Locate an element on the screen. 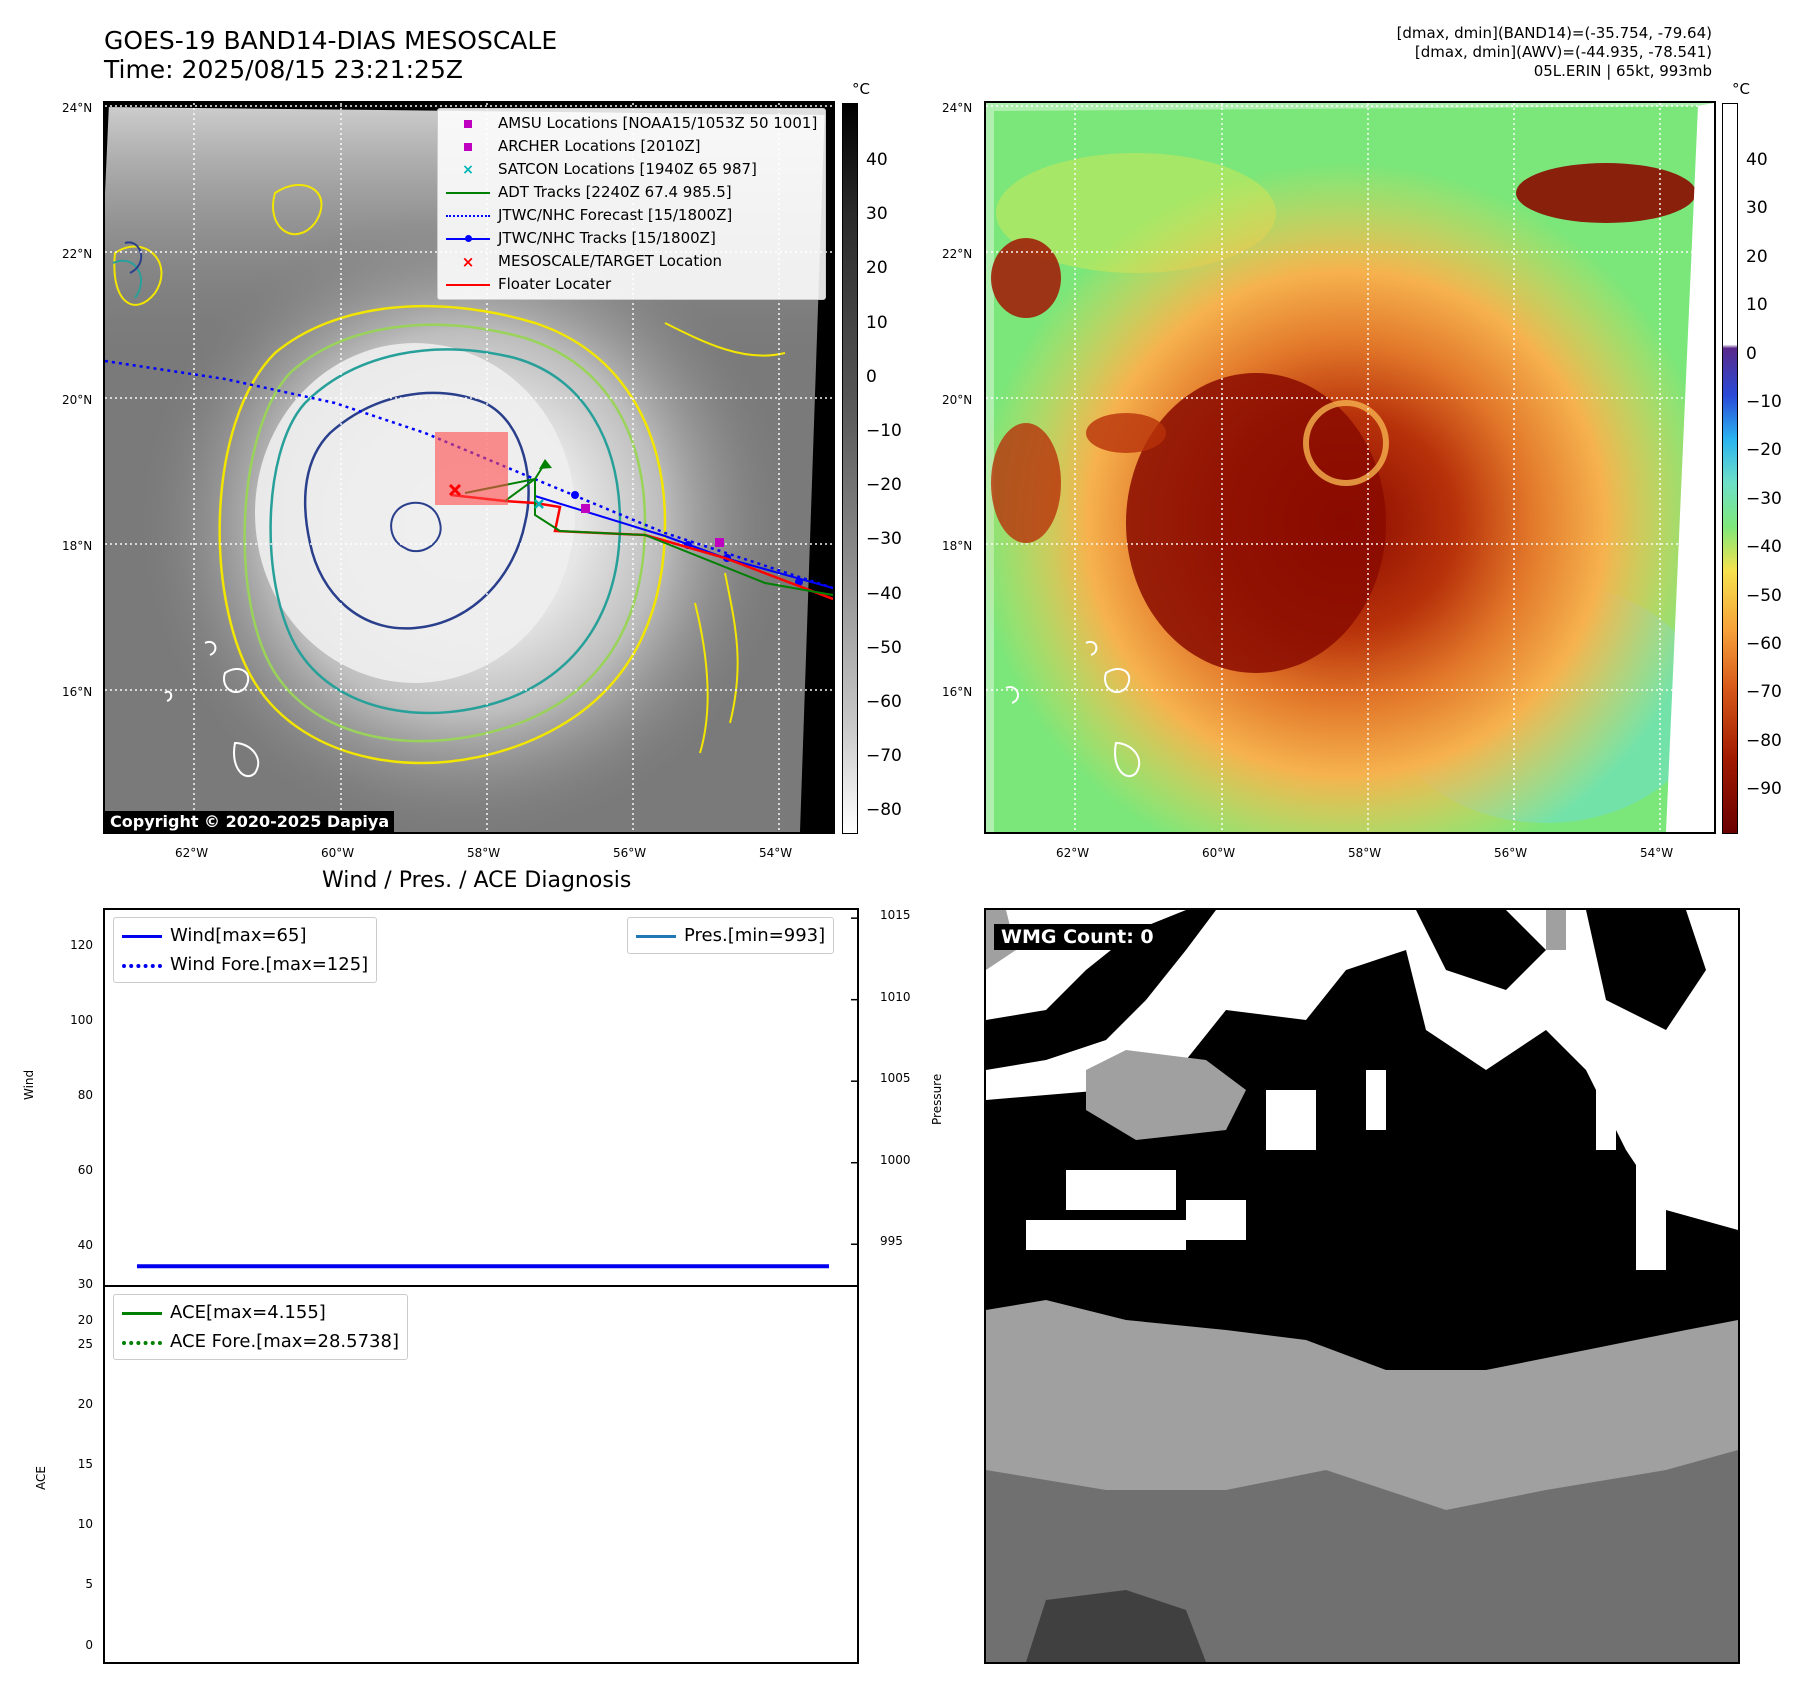  line-dot-icon is located at coordinates (468, 239).